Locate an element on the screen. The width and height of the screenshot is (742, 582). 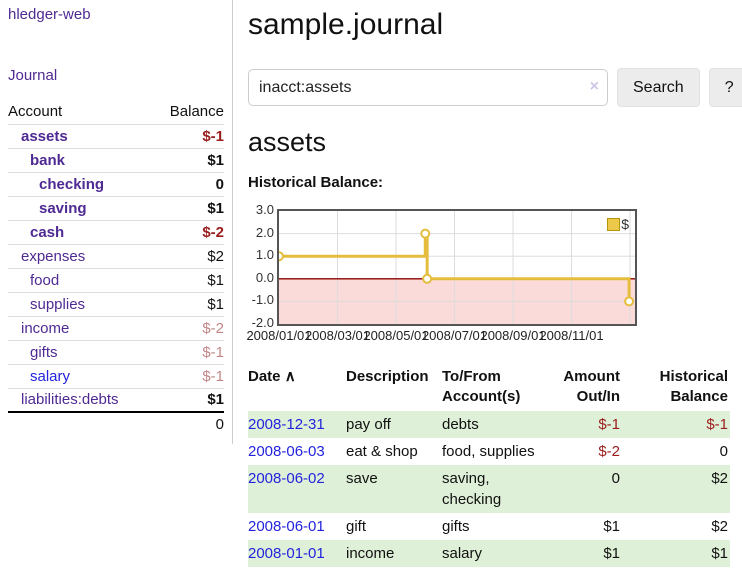
transaction-balance: 0 is located at coordinates (723, 451).